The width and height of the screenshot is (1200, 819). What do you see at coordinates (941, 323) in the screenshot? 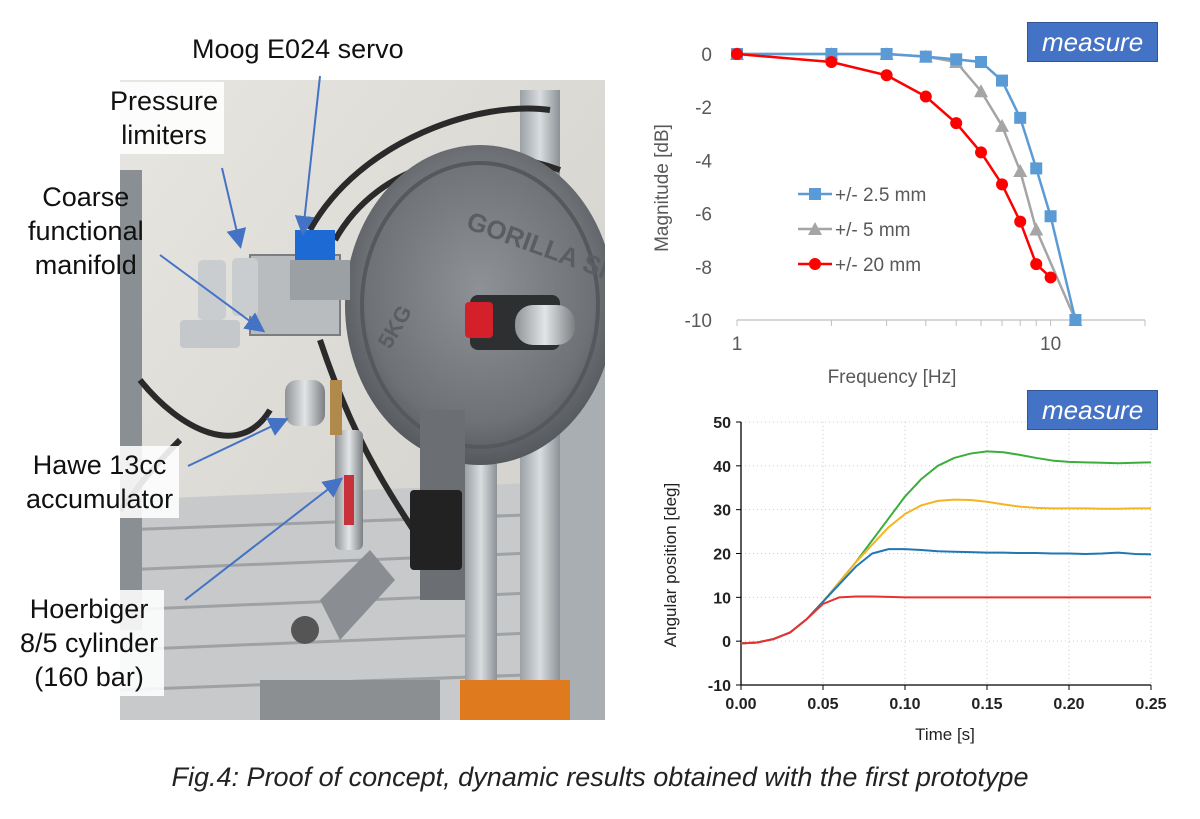
I see `chart1-grid` at bounding box center [941, 323].